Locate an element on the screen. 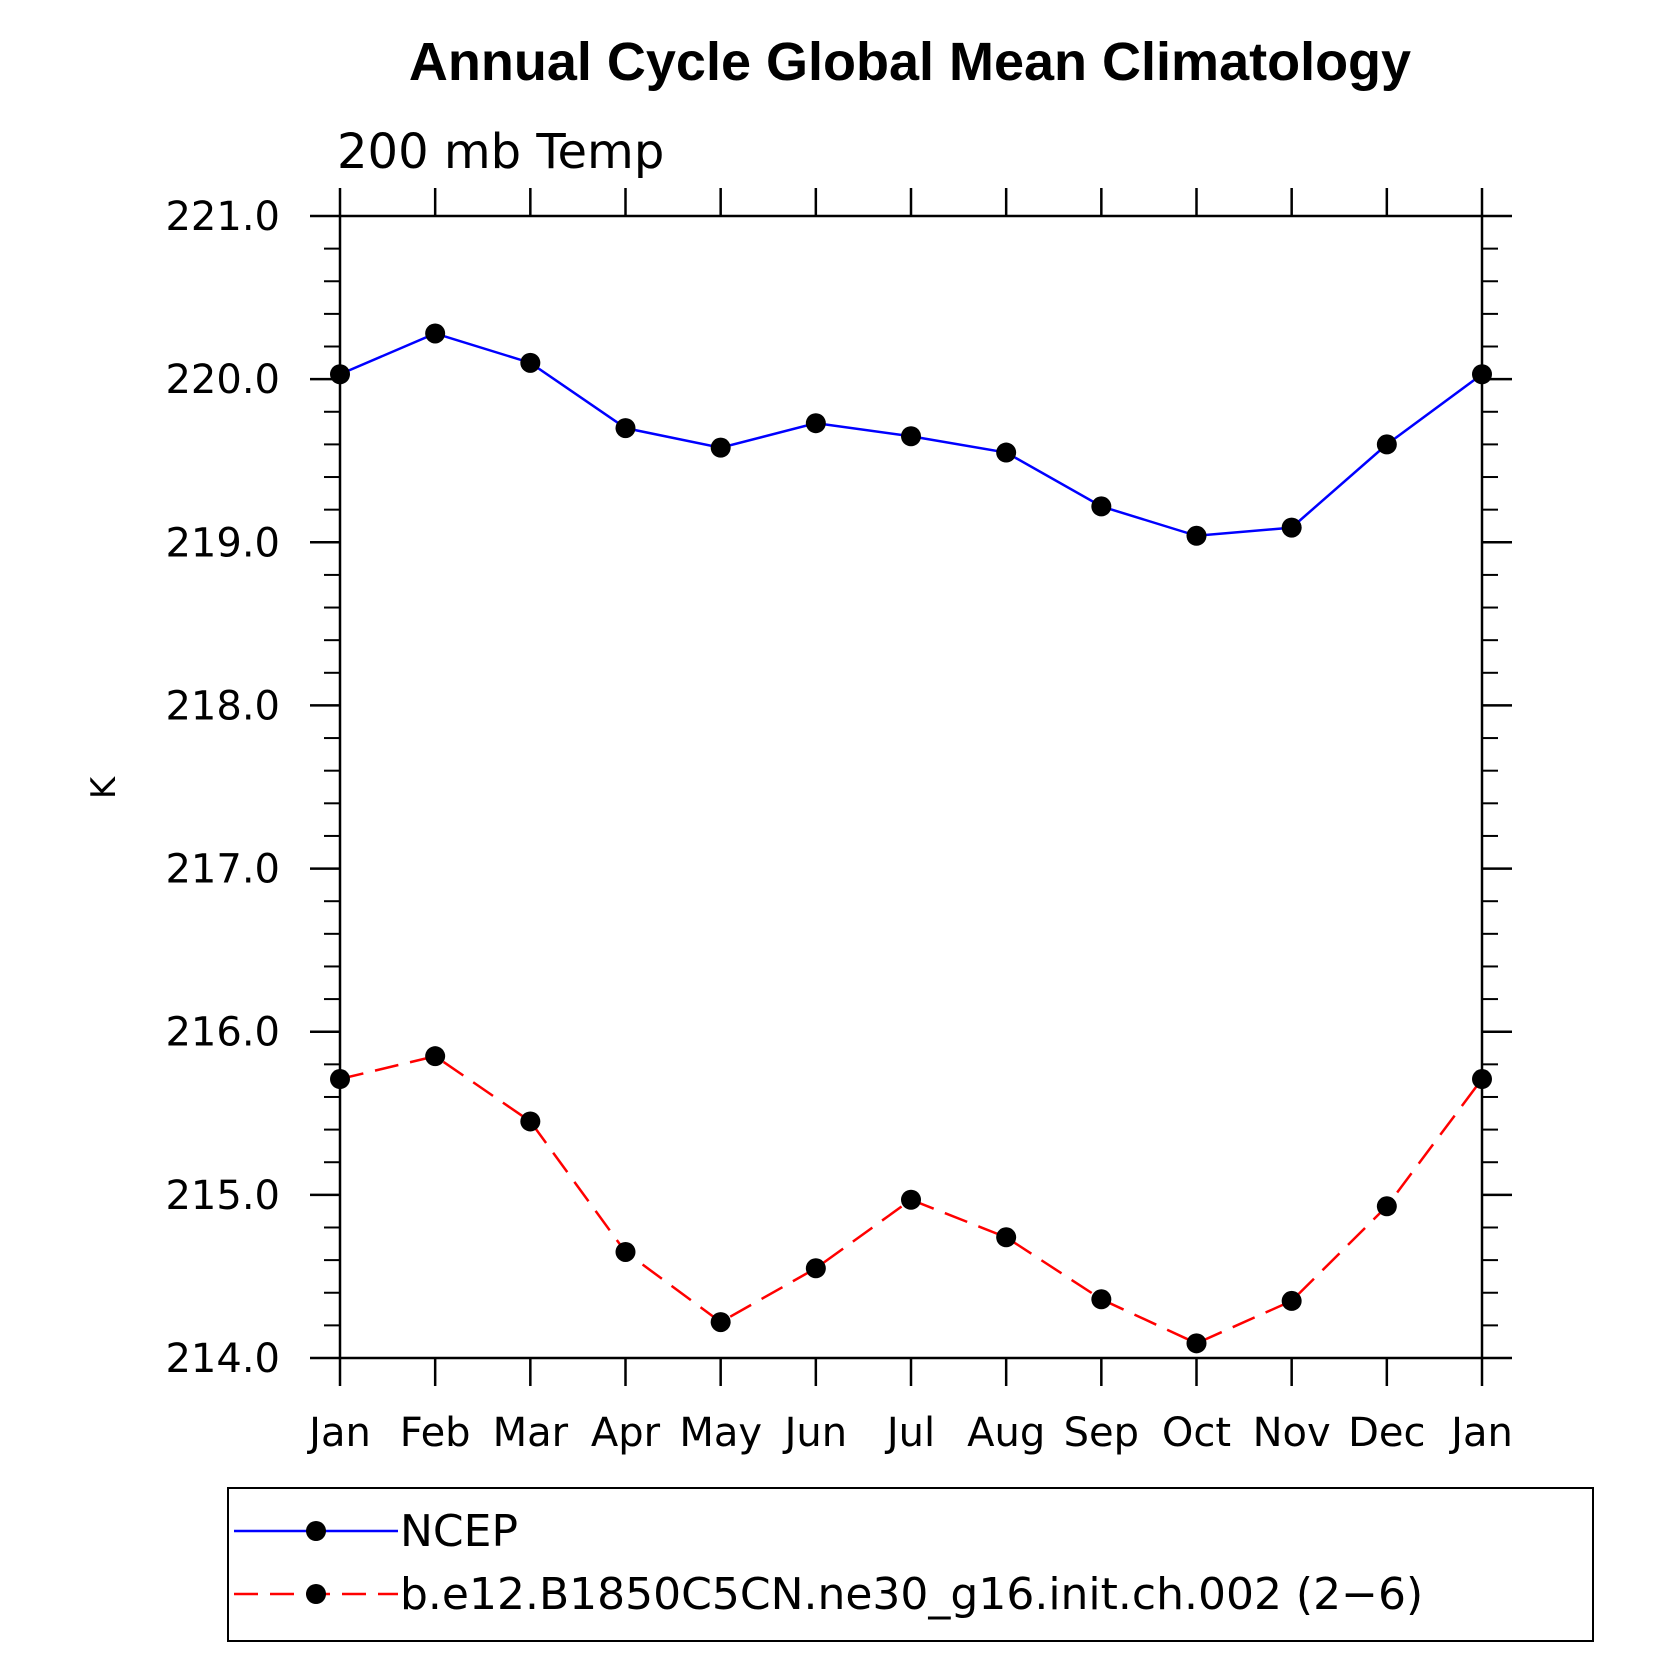 The width and height of the screenshot is (1675, 1675). x-tick-label: Sep is located at coordinates (1101, 1433).